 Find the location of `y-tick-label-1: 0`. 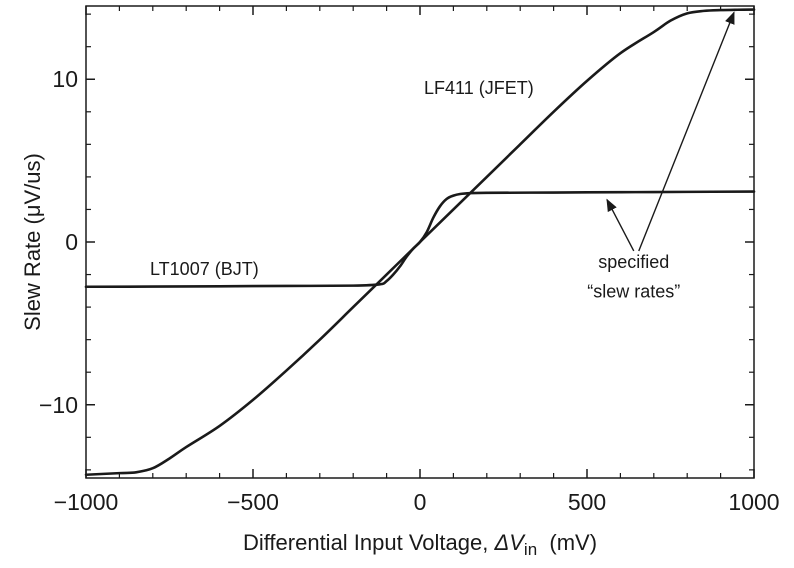

y-tick-label-1: 0 is located at coordinates (71, 242).